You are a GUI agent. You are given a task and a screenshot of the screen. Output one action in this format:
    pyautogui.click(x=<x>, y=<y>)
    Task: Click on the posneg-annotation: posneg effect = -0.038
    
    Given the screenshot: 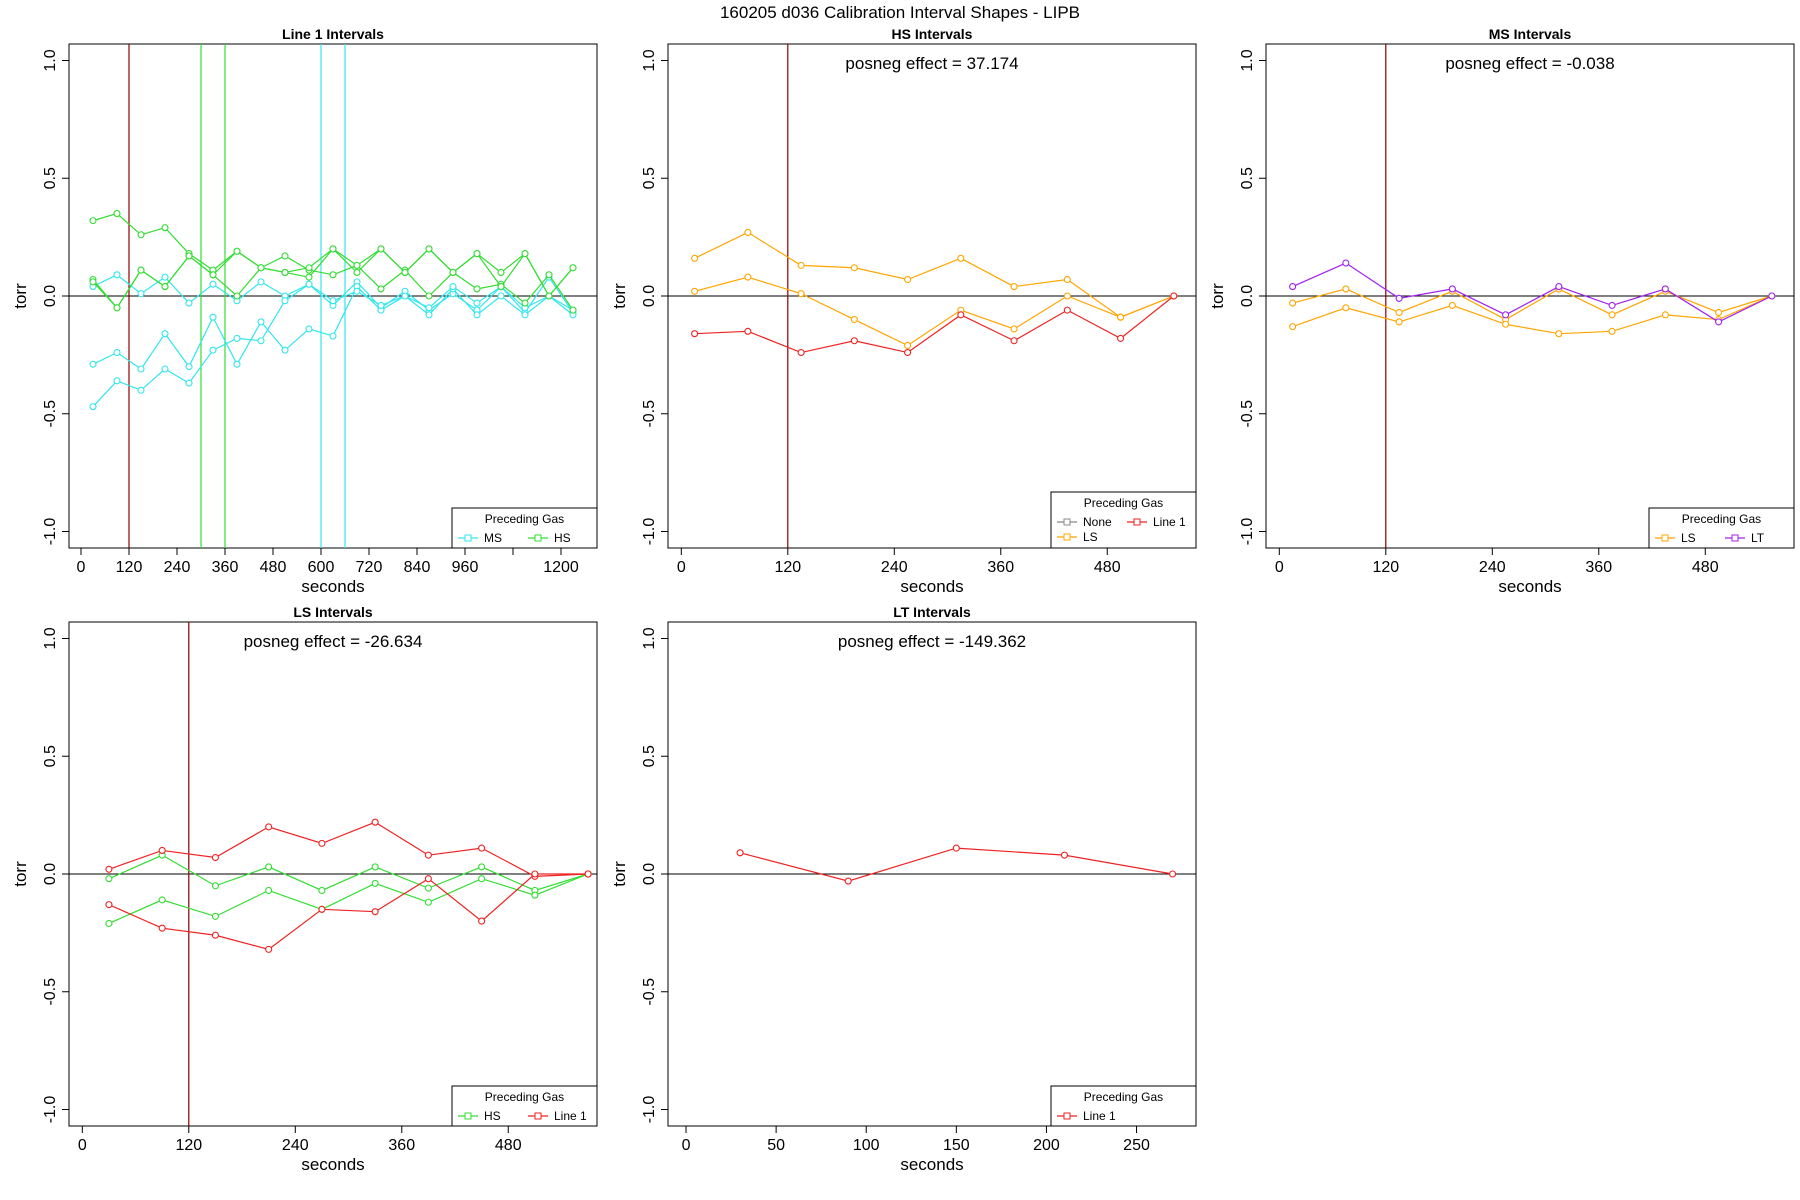 What is the action you would take?
    pyautogui.click(x=1529, y=63)
    